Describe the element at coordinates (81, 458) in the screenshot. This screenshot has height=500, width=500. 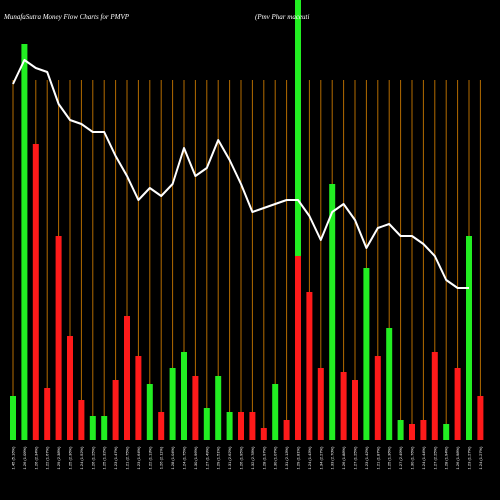
I see `x-tick-label: 1.24 (1.52%)` at that location.